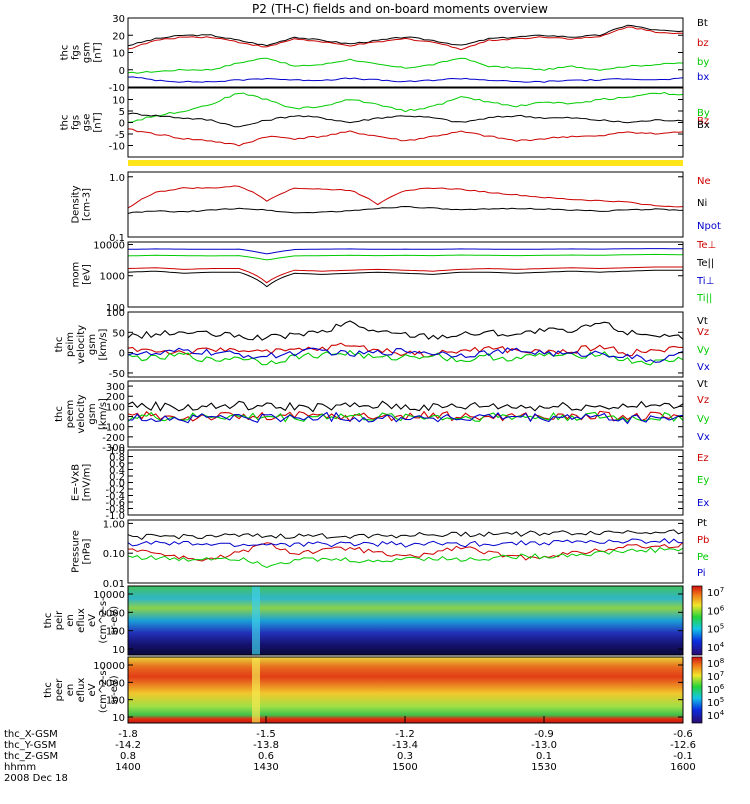  Describe the element at coordinates (103, 689) in the screenshot. I see `y-axis-label: (cm^2-s-` at that location.